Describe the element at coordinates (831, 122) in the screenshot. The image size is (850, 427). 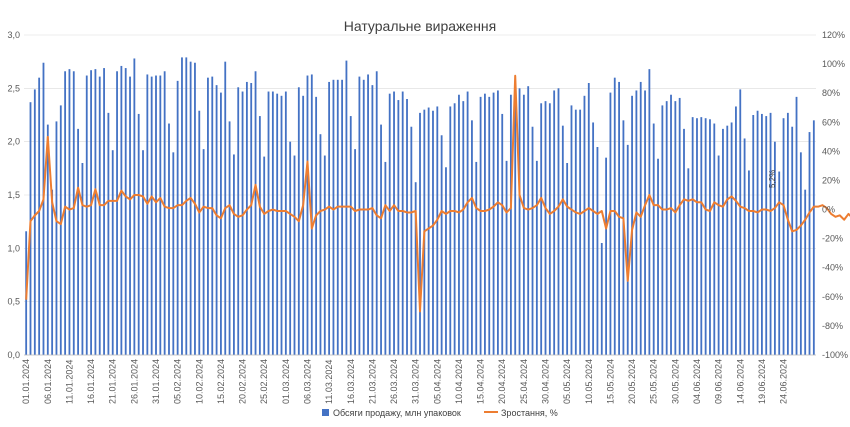
I see `right-tick-label: 60%` at that location.